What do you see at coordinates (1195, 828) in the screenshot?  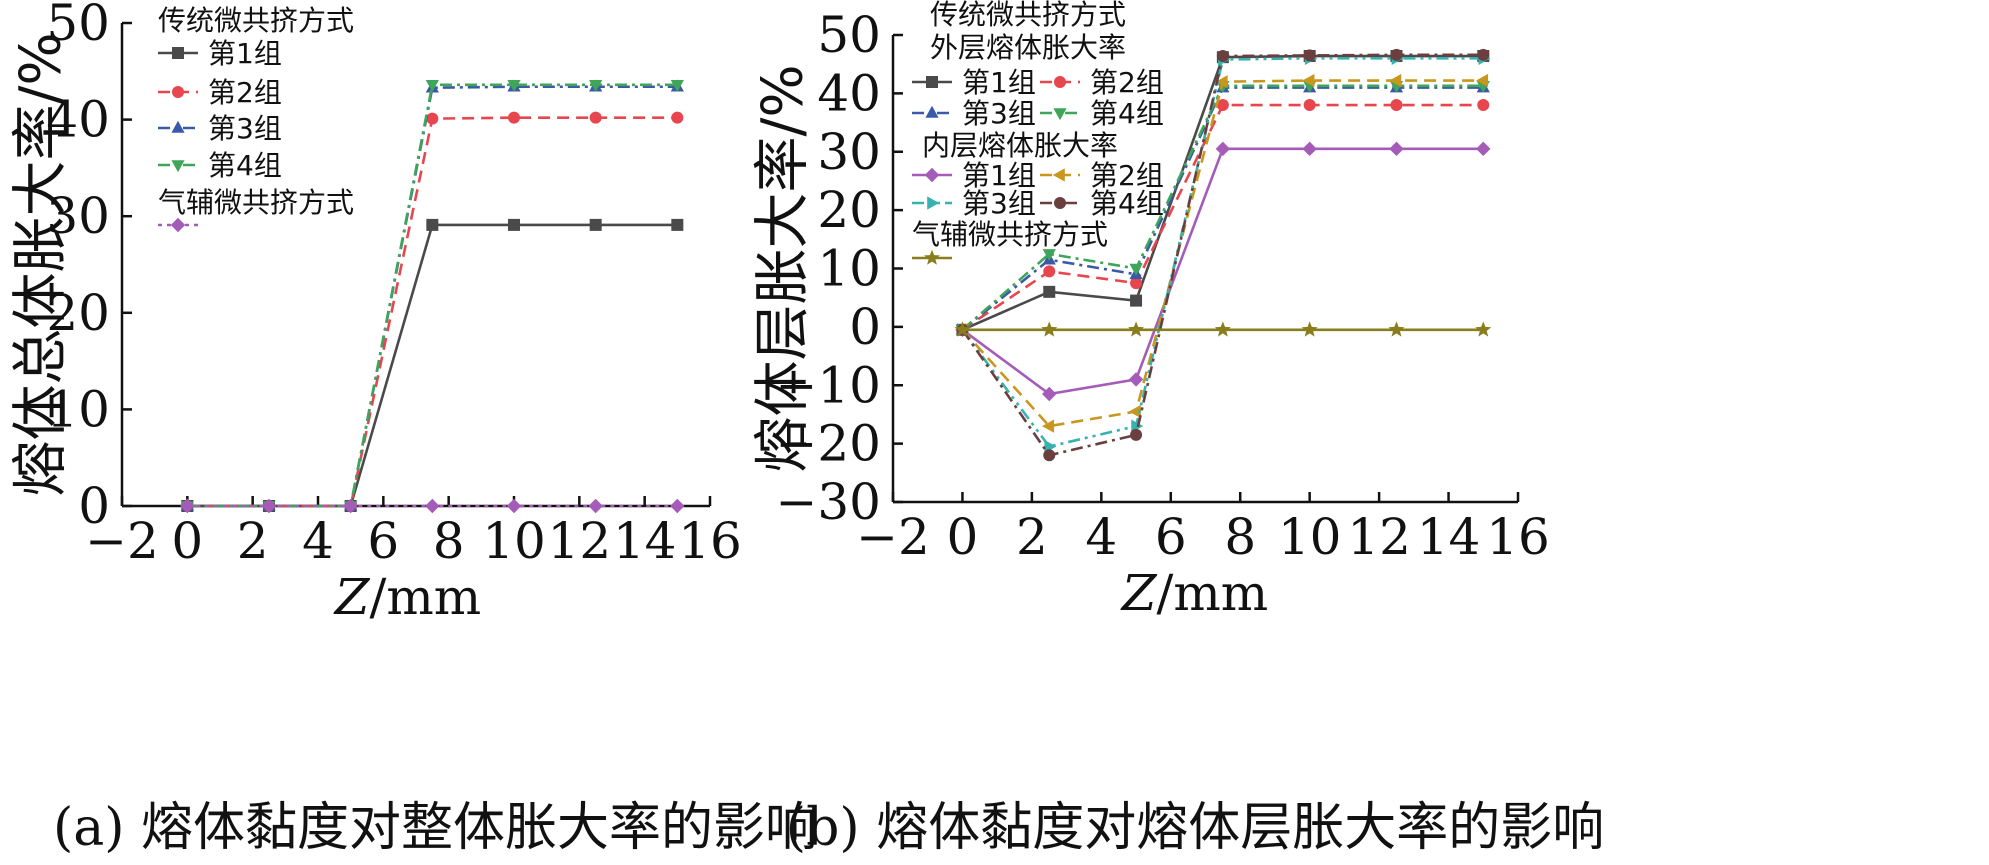 I see `caption: (b) 熔体黏度对熔体层胀大率的影响` at bounding box center [1195, 828].